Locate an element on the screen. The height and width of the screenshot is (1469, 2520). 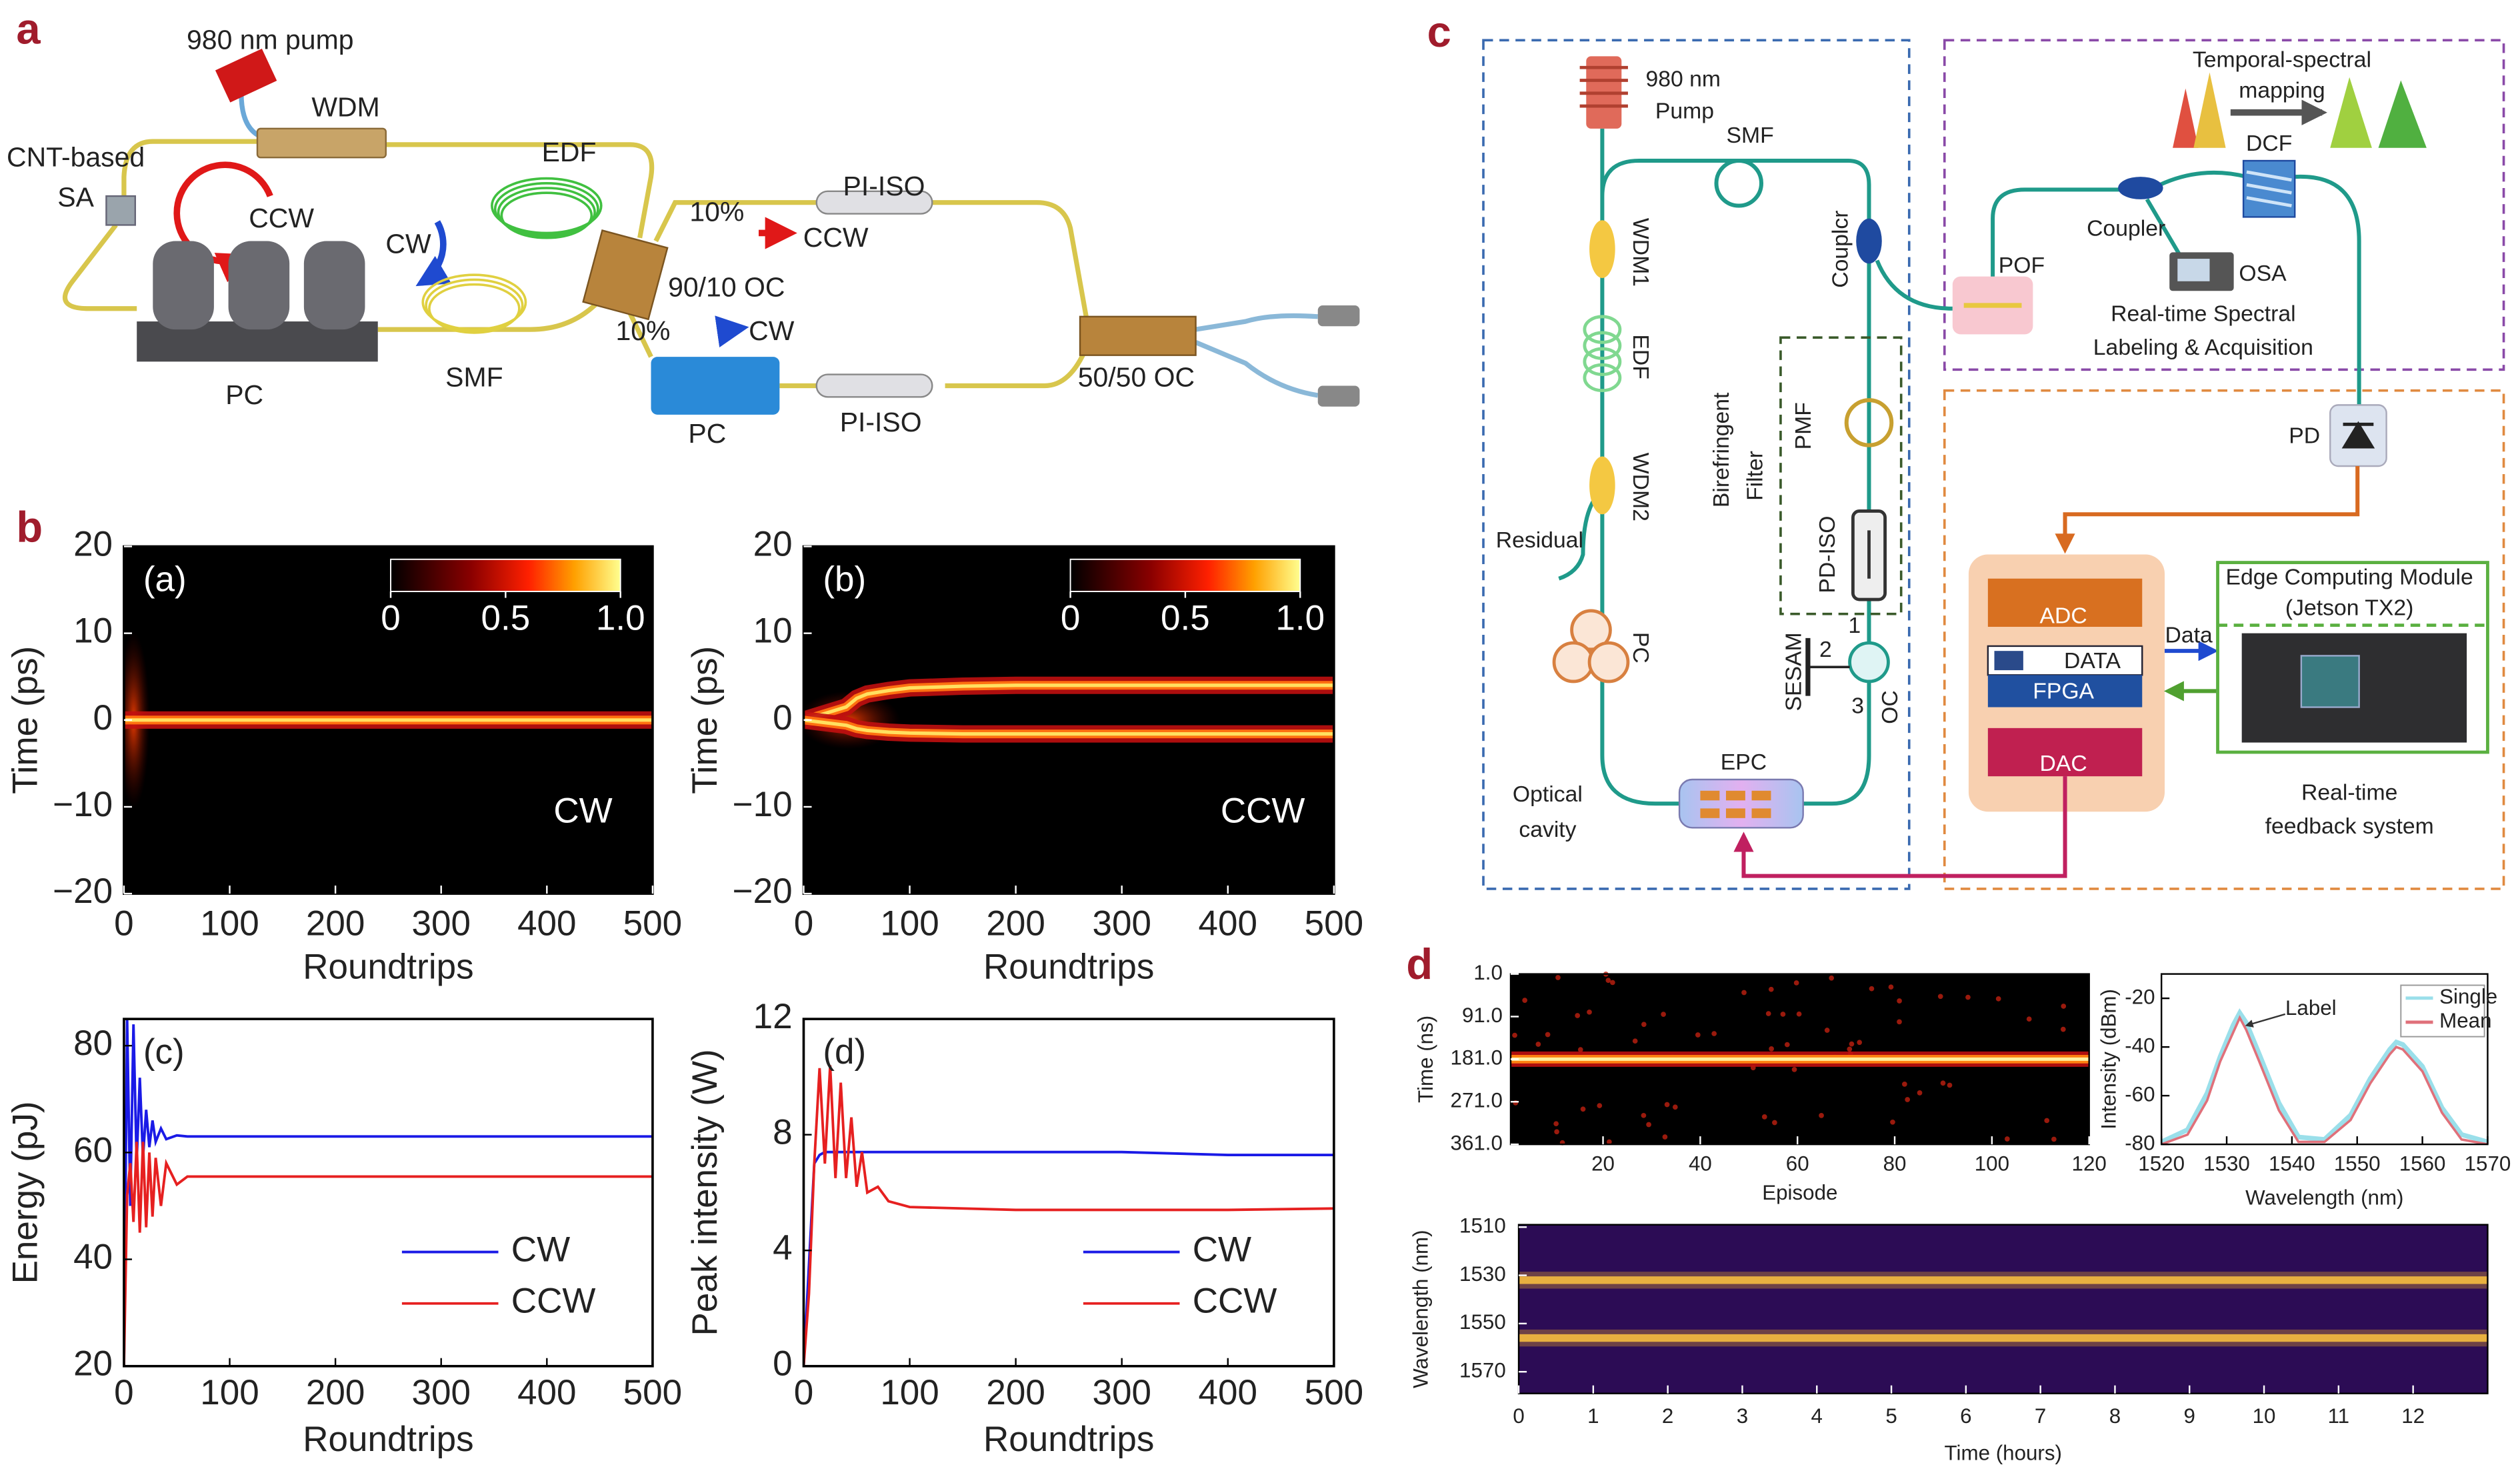
label: PI-ISO is located at coordinates (884, 186).